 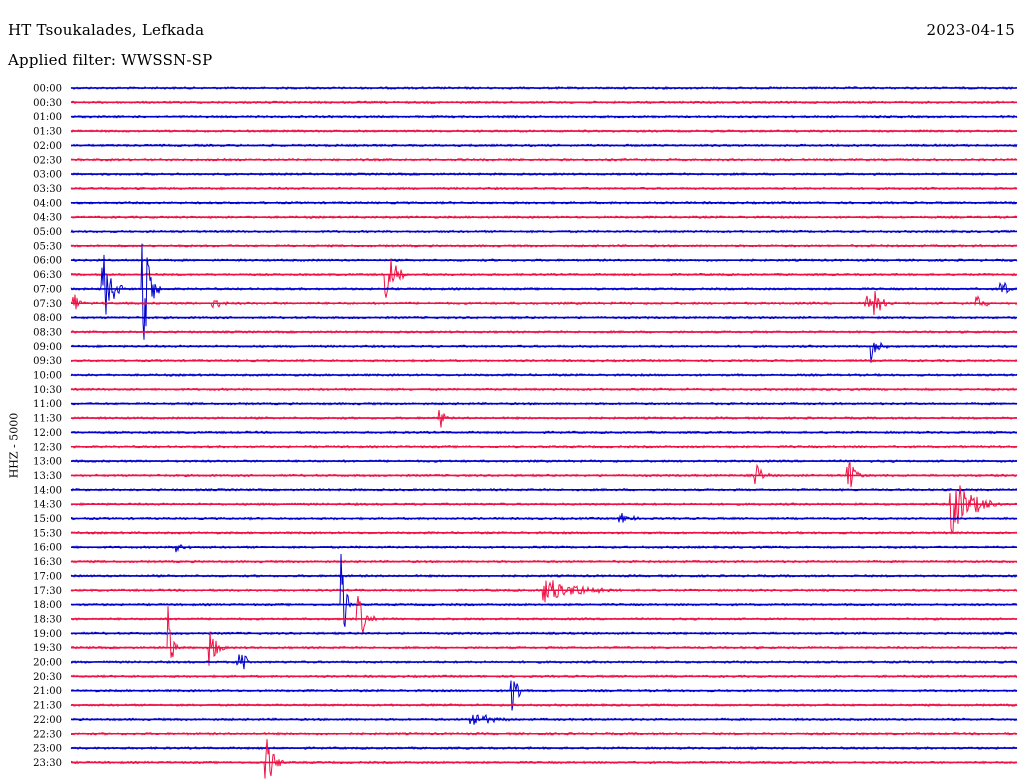 I want to click on time-label-0830: 08:30, so click(x=47, y=332).